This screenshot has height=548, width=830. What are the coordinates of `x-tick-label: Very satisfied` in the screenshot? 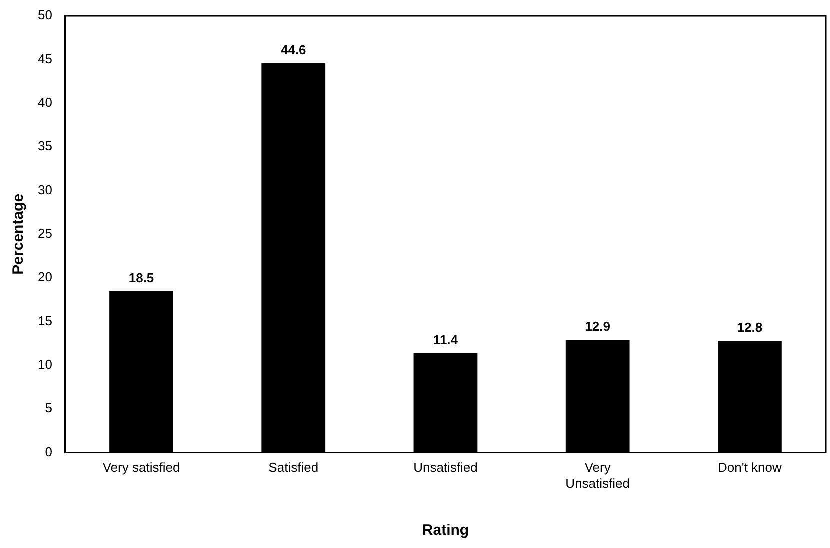 It's located at (141, 468).